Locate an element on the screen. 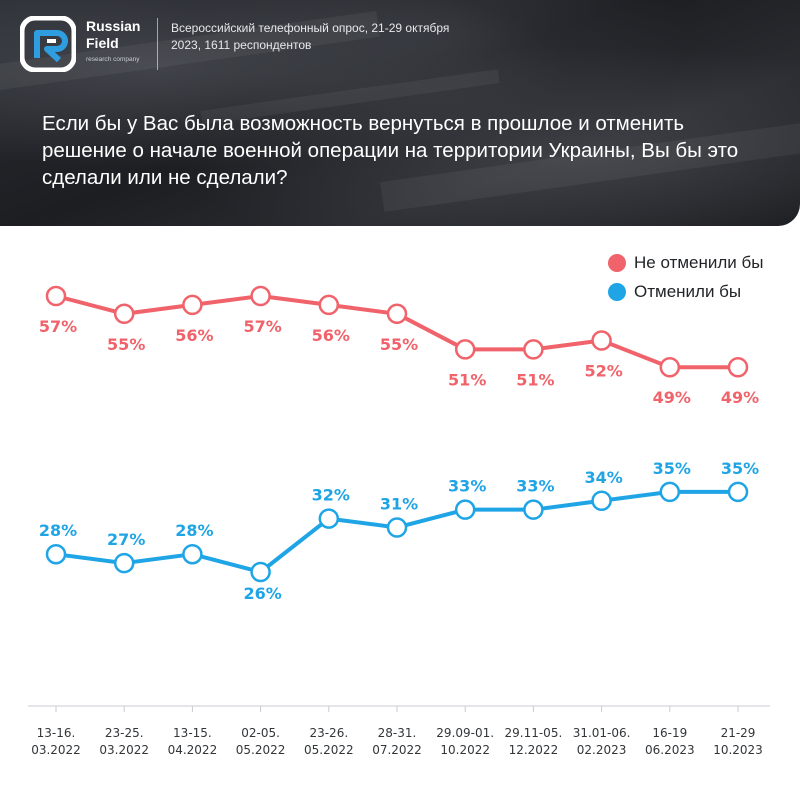 The image size is (800, 800). legend-label-cancel: Отменили бы is located at coordinates (688, 291).